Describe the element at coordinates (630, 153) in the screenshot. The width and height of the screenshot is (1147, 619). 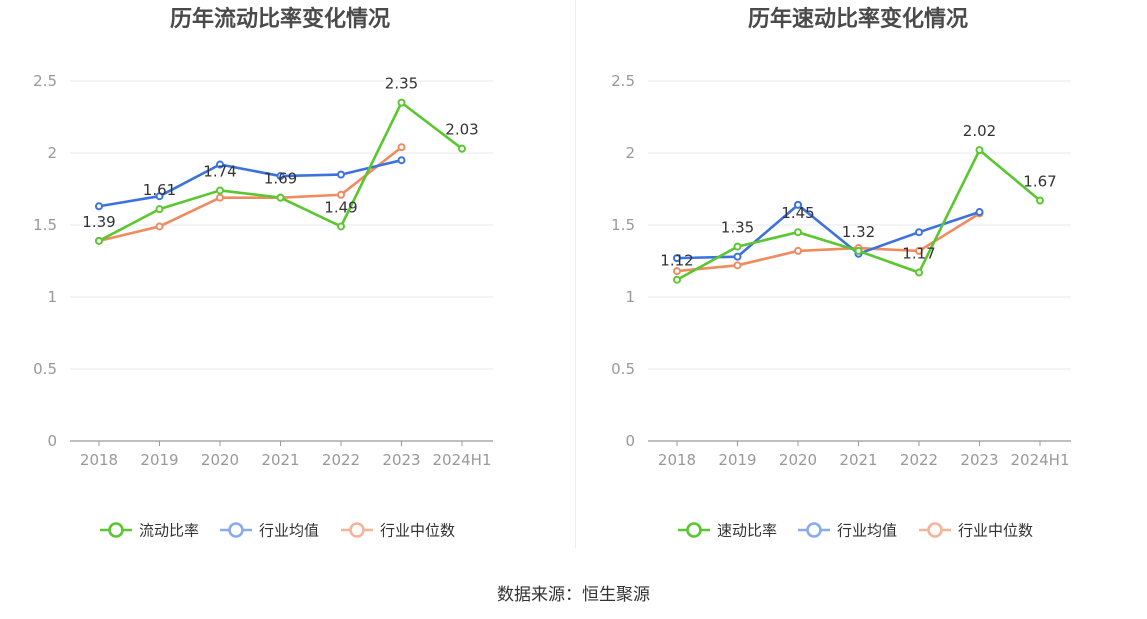
I see `quick-ratio-y-tick-label: 2` at that location.